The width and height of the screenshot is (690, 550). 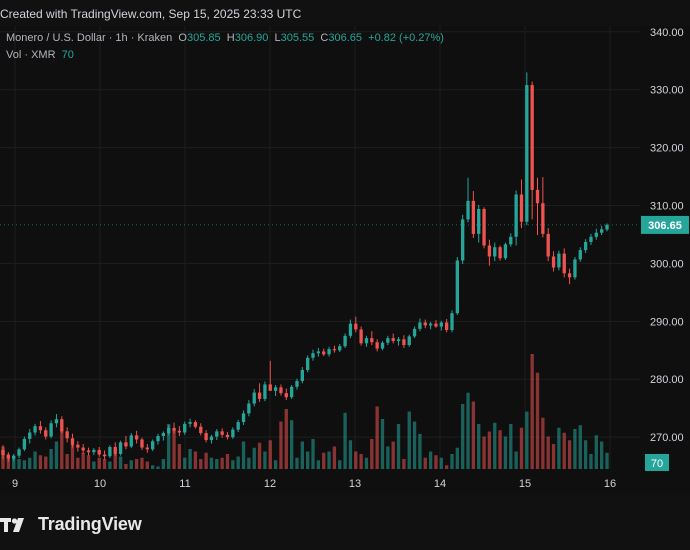 What do you see at coordinates (297, 38) in the screenshot?
I see `low-value: 305.55` at bounding box center [297, 38].